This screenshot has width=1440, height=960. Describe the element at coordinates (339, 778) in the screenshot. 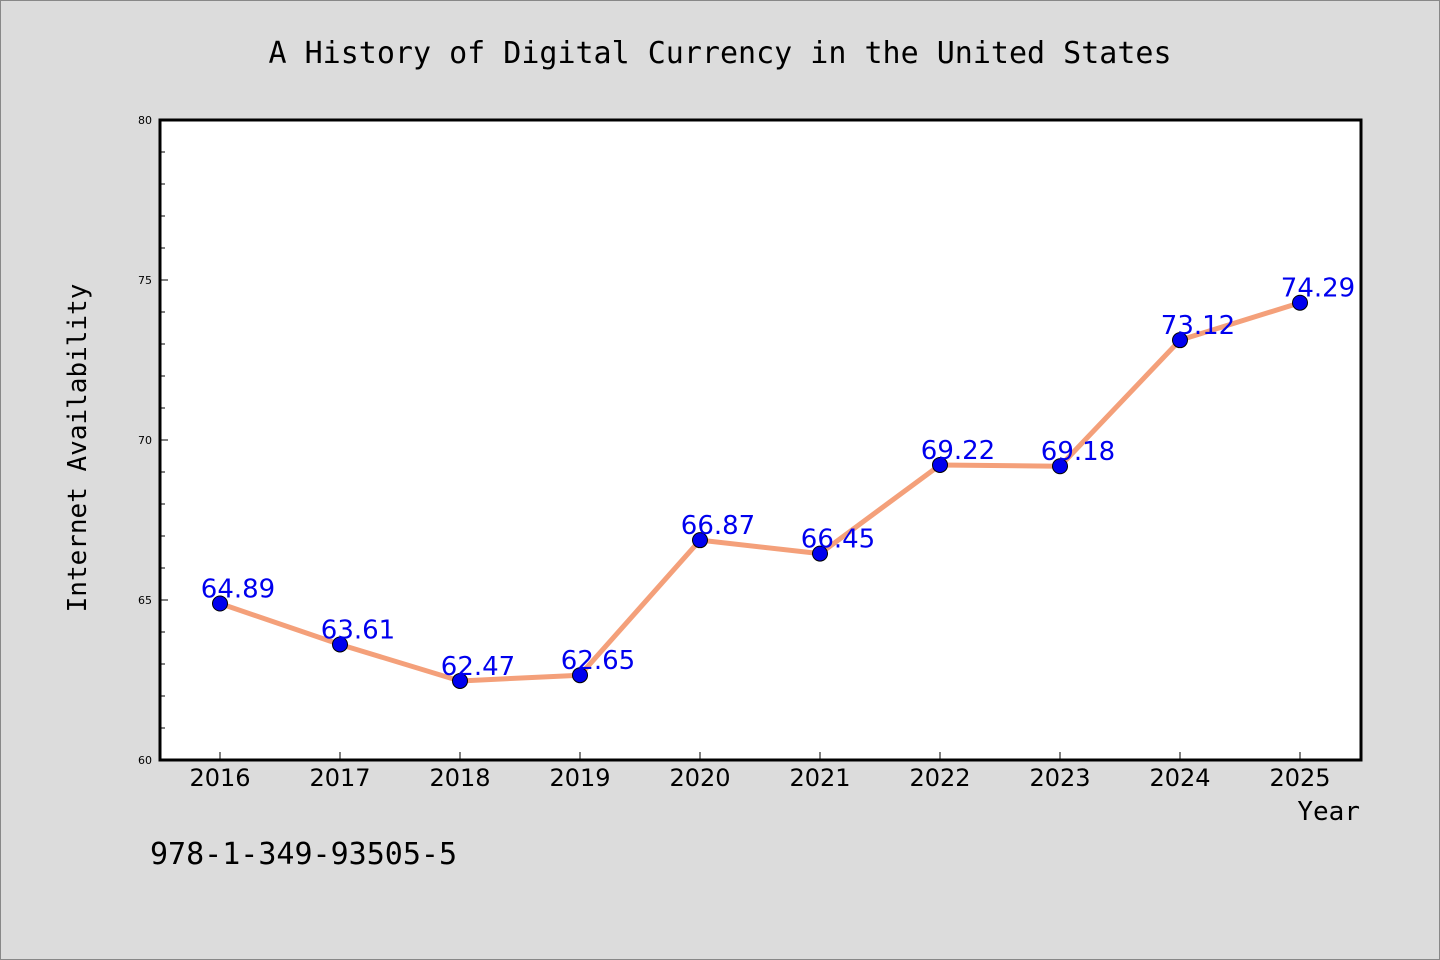

I see `x-tick-label: 2017` at that location.